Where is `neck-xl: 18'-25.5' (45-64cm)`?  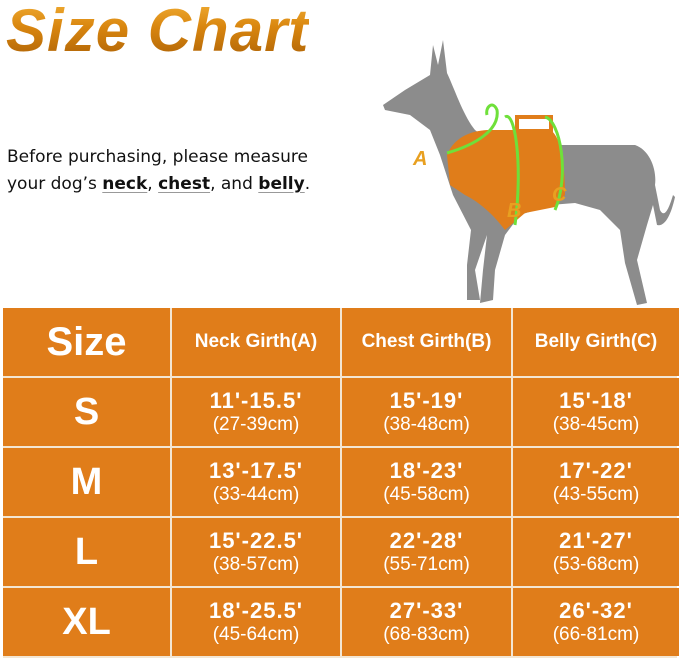 neck-xl: 18'-25.5' (45-64cm) is located at coordinates (256, 622).